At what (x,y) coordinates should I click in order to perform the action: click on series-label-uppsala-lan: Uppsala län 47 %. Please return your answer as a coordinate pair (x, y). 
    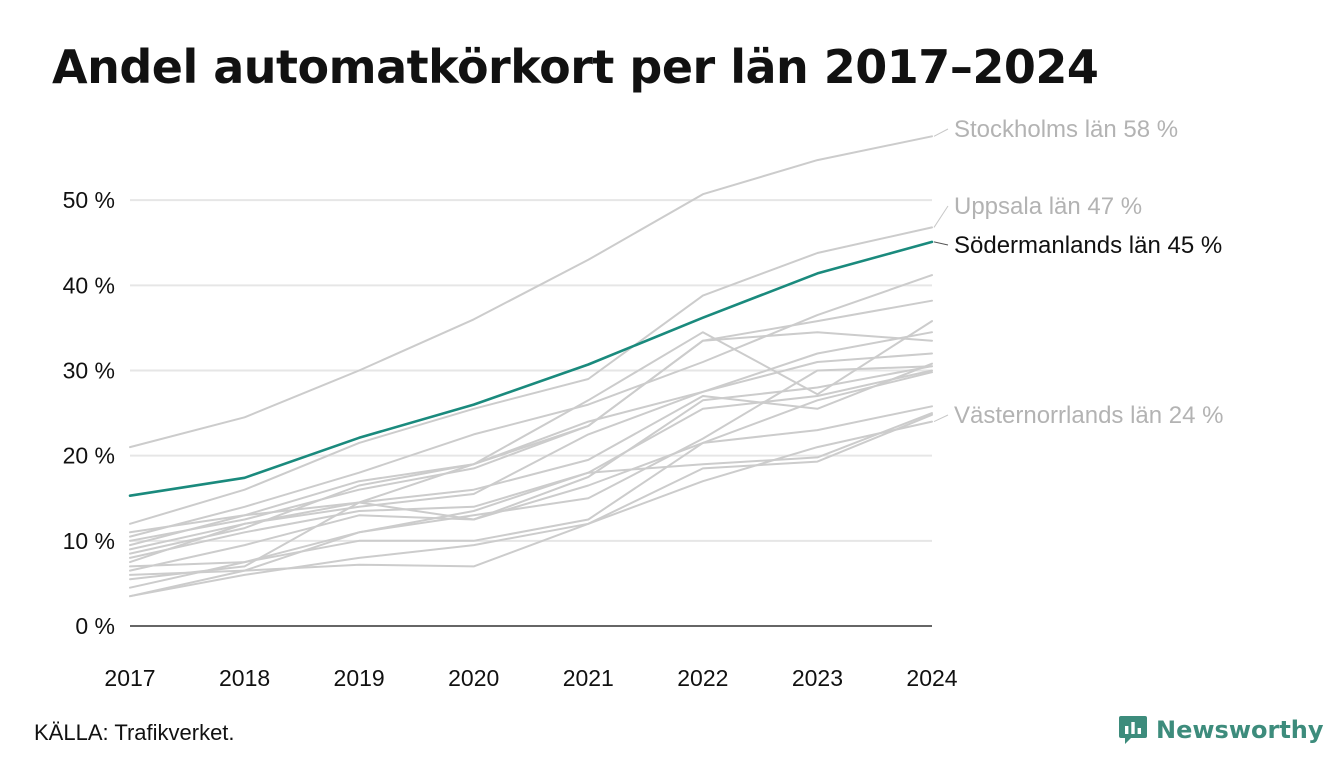
    Looking at the image, I should click on (1048, 206).